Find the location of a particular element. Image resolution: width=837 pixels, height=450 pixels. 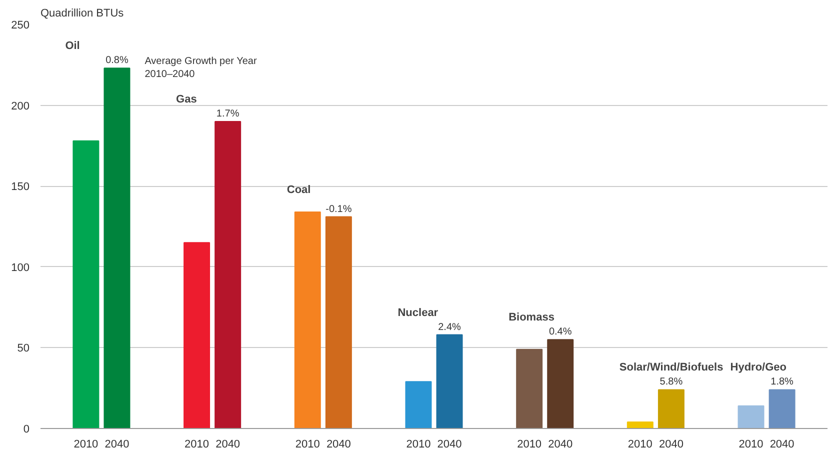

x-tick-label: Biomass is located at coordinates (531, 318).